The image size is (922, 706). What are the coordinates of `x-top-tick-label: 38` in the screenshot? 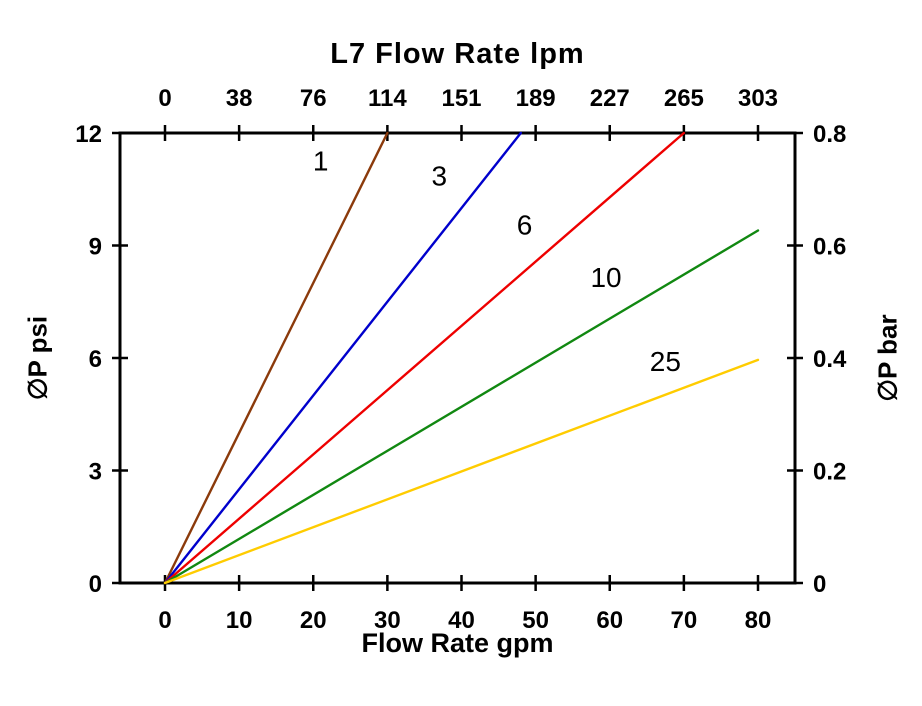 It's located at (239, 98).